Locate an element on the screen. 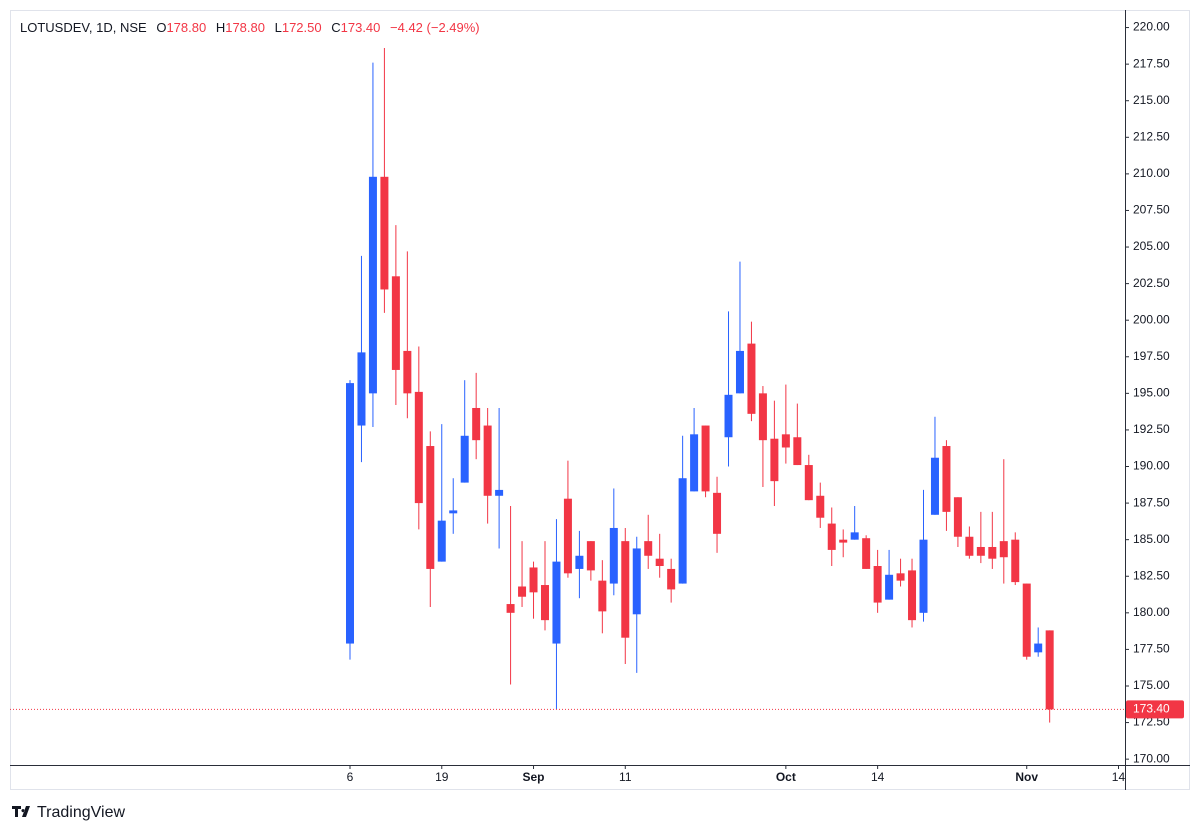  last-price-badge is located at coordinates (1155, 709).